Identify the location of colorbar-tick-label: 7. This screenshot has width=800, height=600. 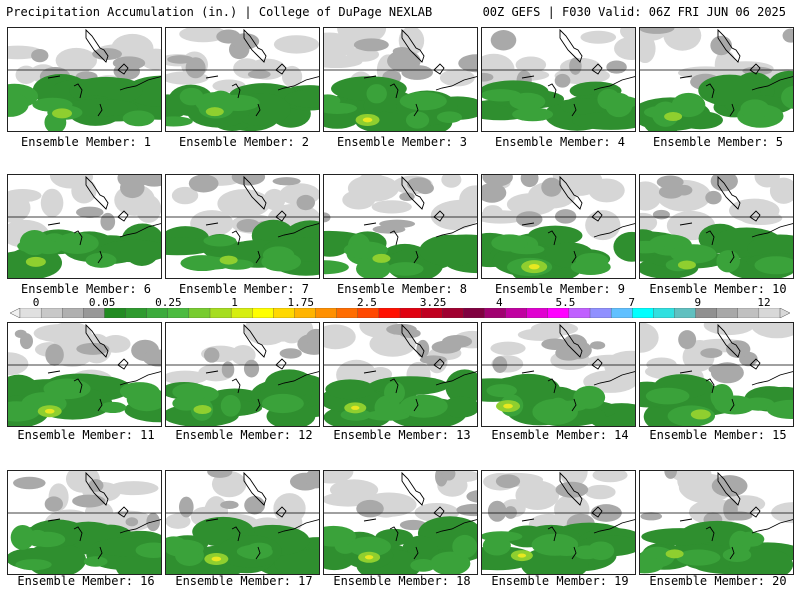
(631, 302).